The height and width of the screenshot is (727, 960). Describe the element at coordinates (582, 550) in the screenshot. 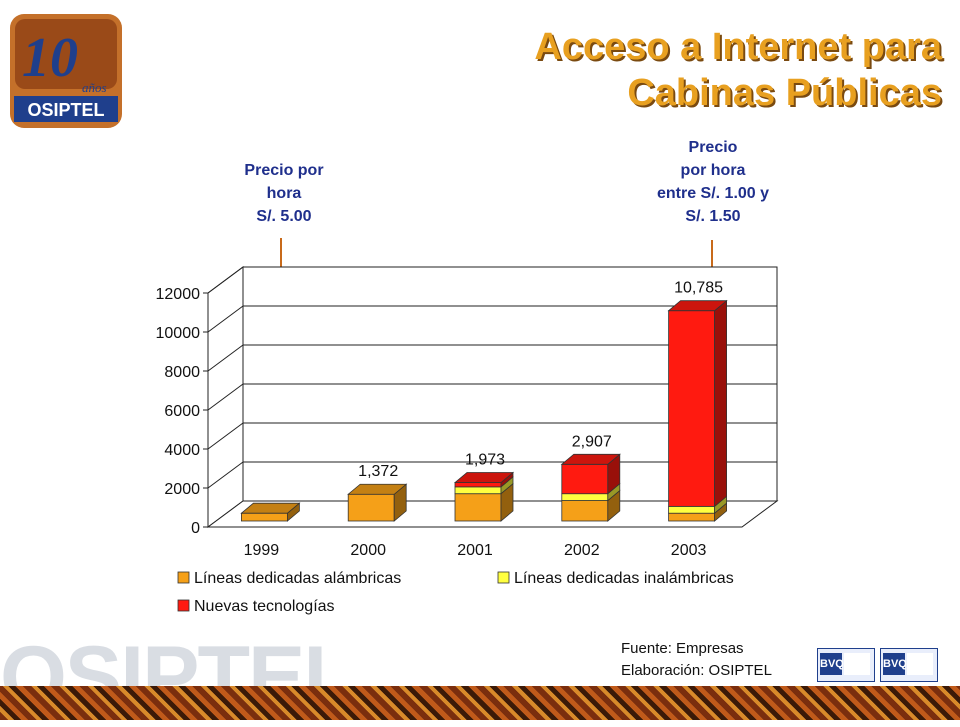

I see `x-tick-label: 2002` at that location.